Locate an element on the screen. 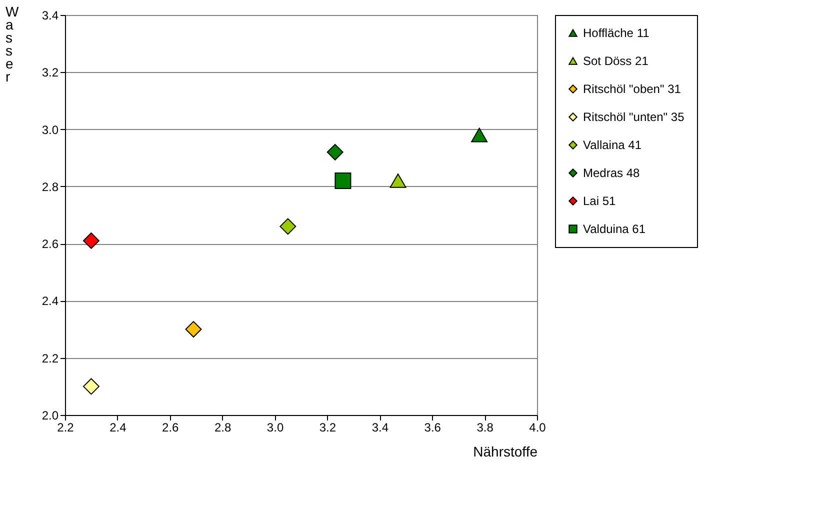  legend-label: Hoffläche 11 is located at coordinates (616, 33).